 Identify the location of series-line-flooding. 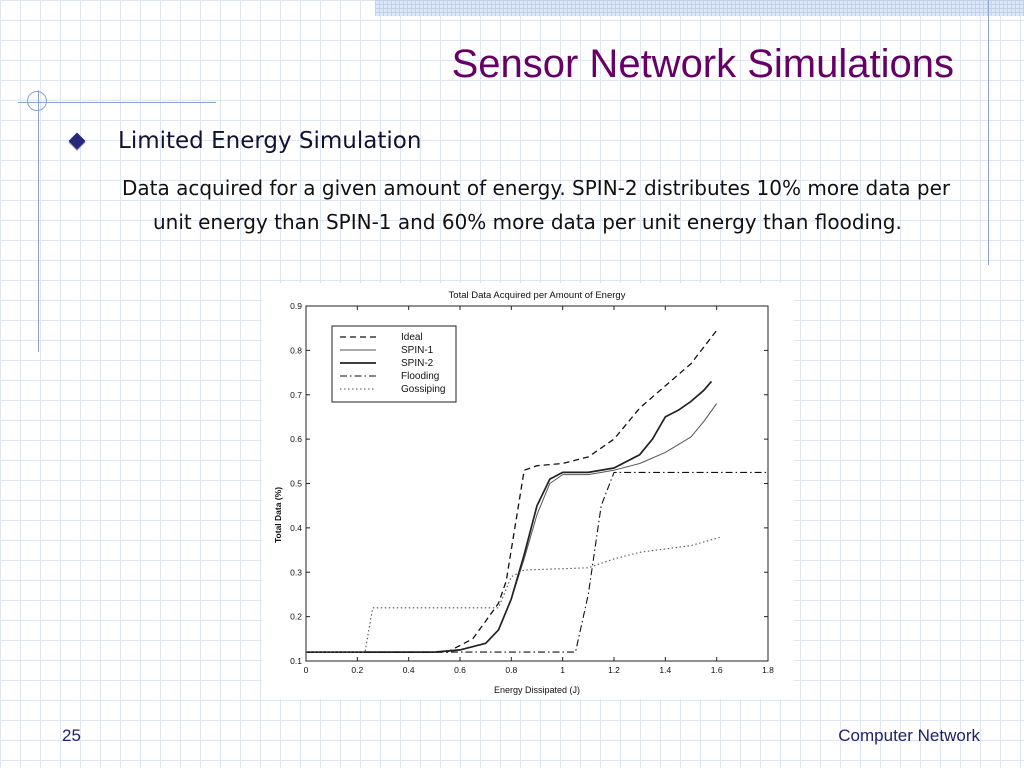
(537, 562).